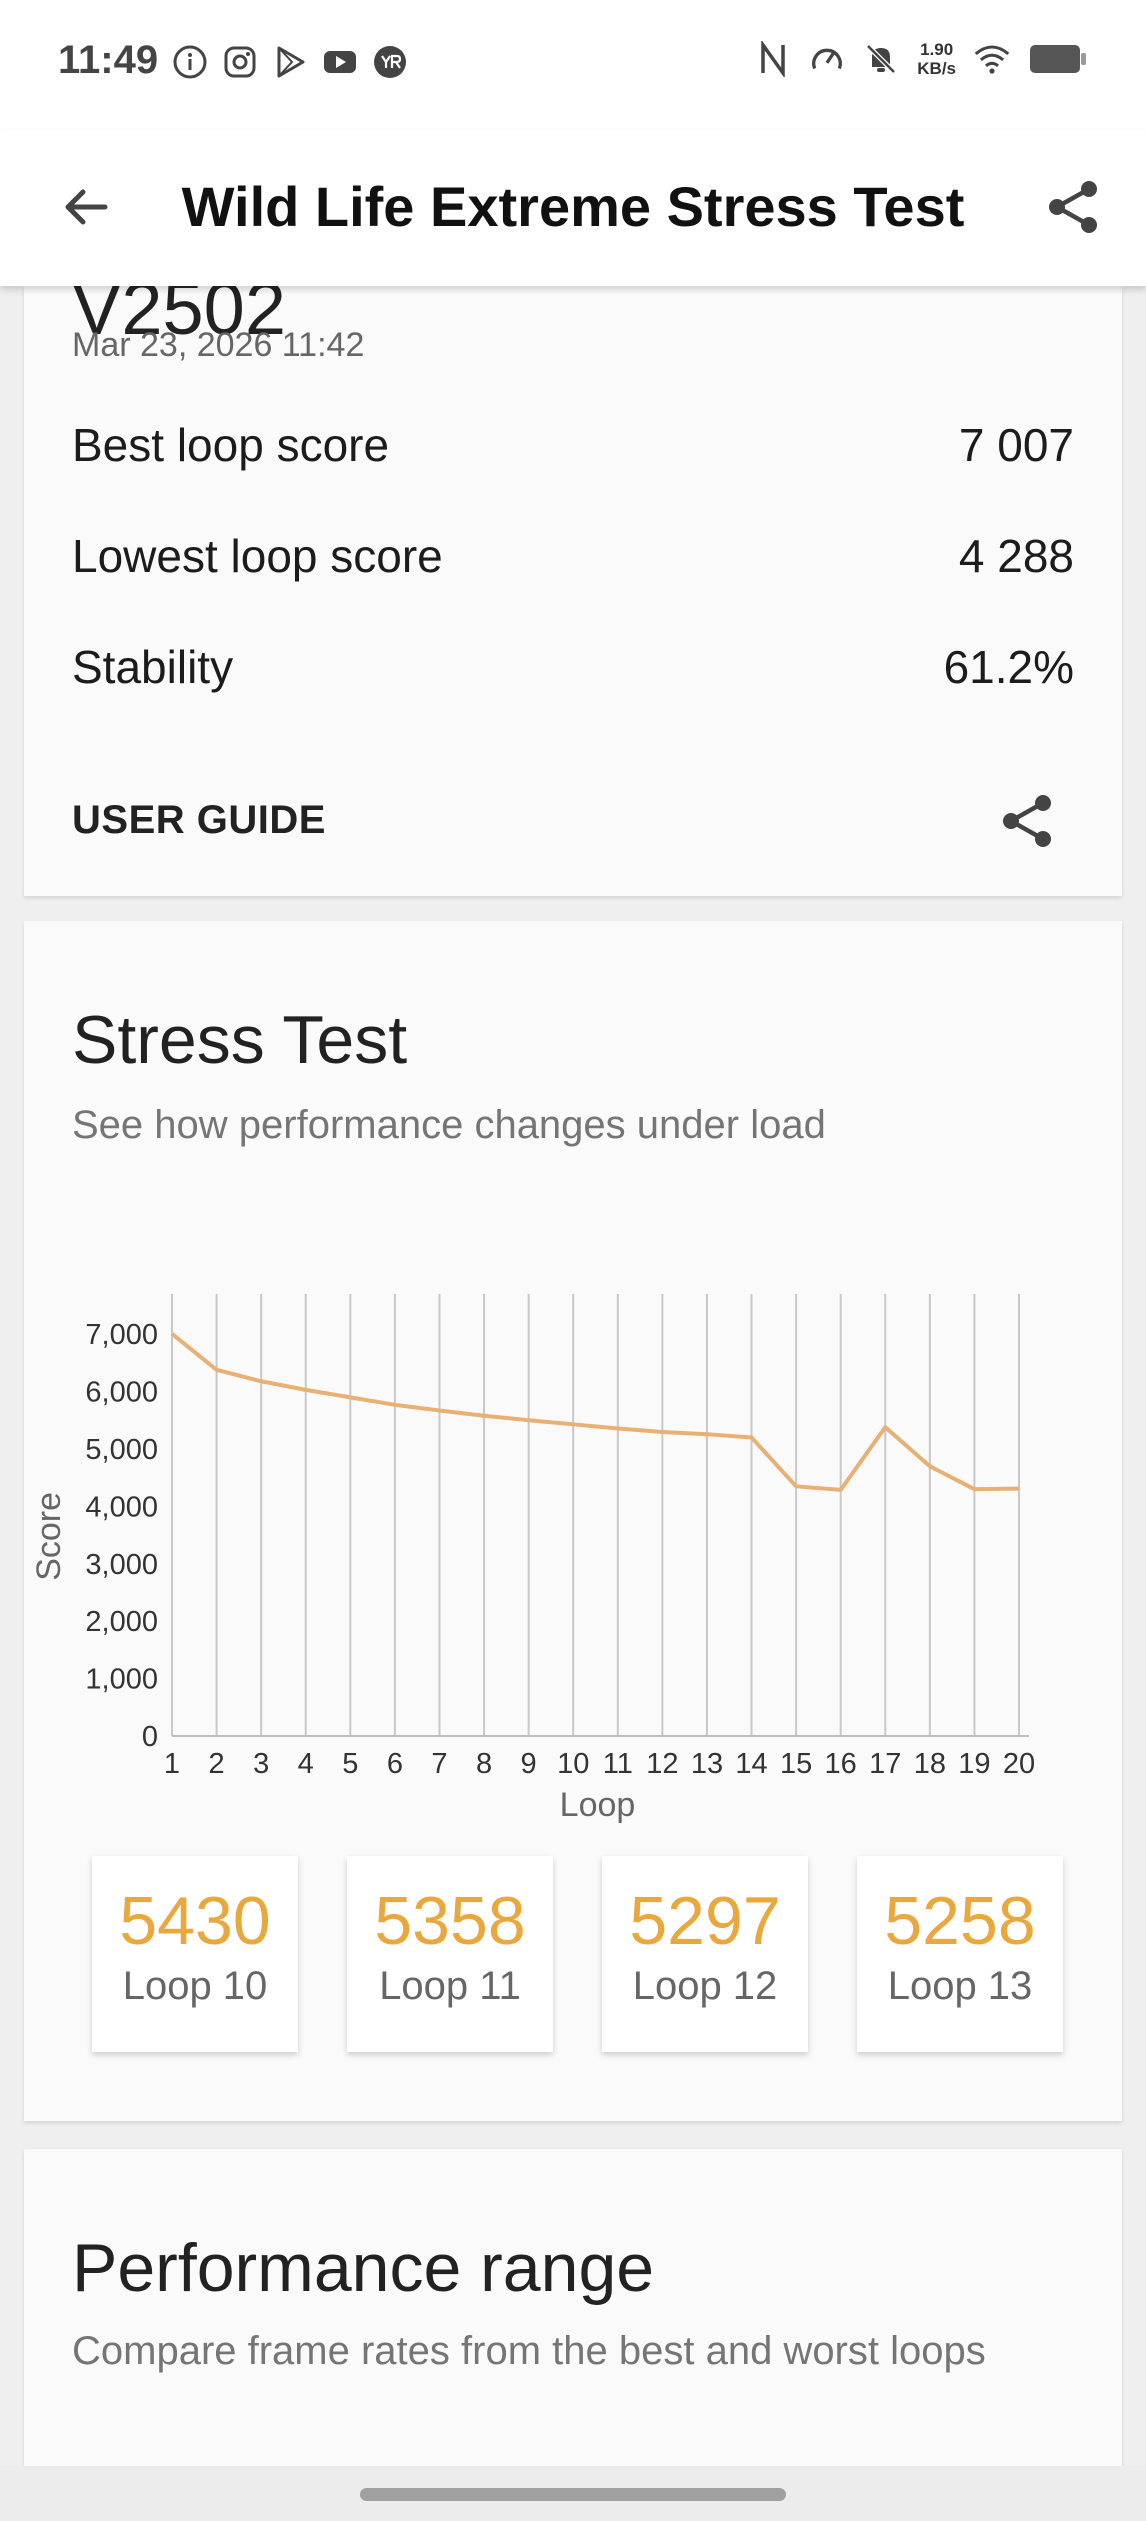 The height and width of the screenshot is (2521, 1146). What do you see at coordinates (121, 1450) in the screenshot?
I see `y-tick-label: 5,000` at bounding box center [121, 1450].